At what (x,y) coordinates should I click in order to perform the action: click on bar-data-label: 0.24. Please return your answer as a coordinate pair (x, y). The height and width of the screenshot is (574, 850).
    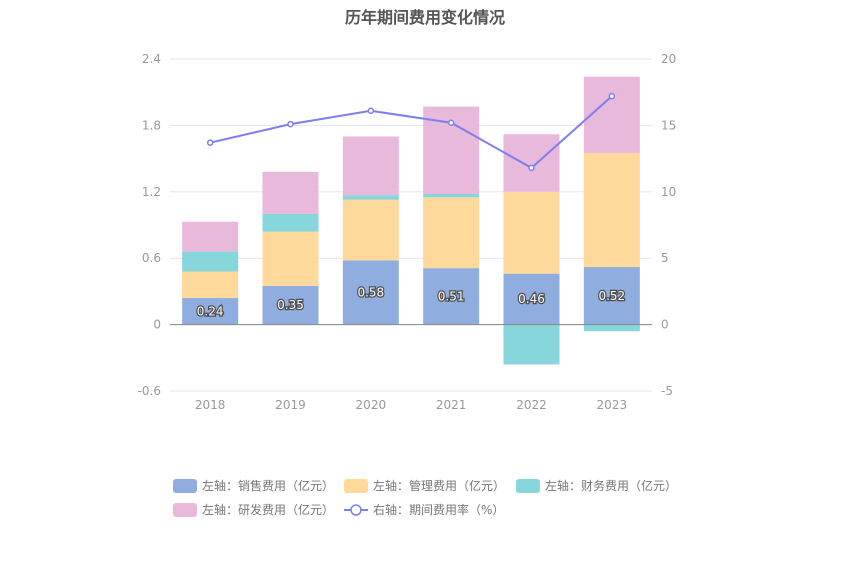
    Looking at the image, I should click on (210, 311).